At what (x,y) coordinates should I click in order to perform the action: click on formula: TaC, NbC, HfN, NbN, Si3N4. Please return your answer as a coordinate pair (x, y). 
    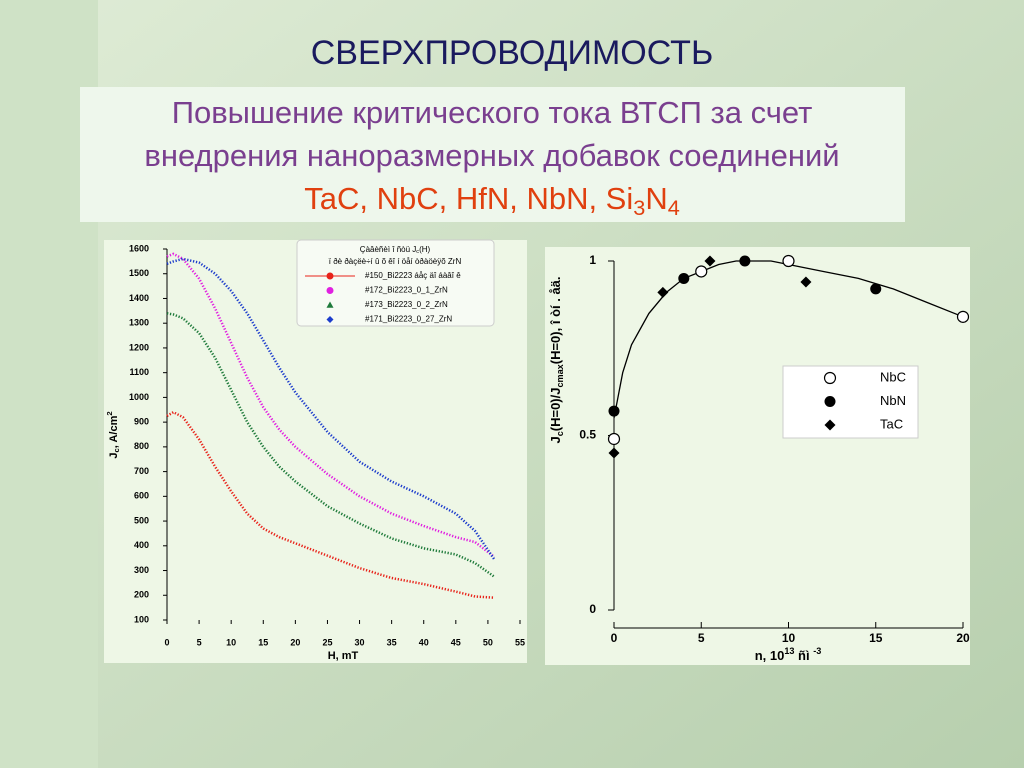
    Looking at the image, I should click on (492, 200).